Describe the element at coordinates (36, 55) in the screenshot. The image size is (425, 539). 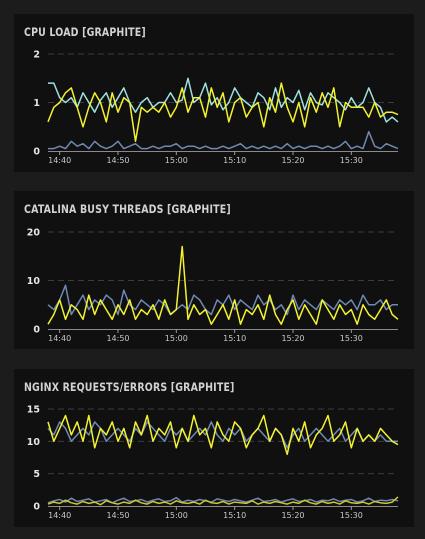
I see `y-tick-label: 2` at that location.